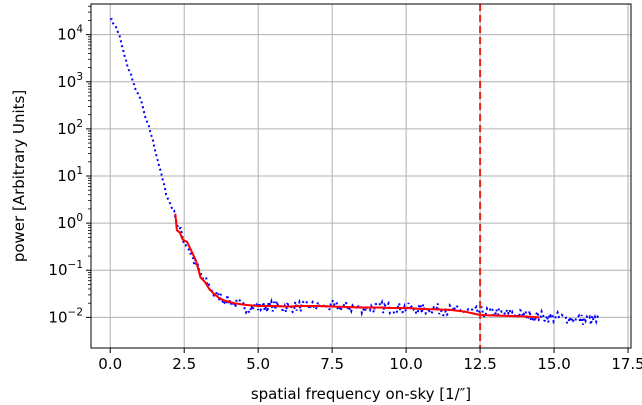 The width and height of the screenshot is (642, 405). Describe the element at coordinates (553, 364) in the screenshot. I see `x-tick-label: 15.0` at that location.